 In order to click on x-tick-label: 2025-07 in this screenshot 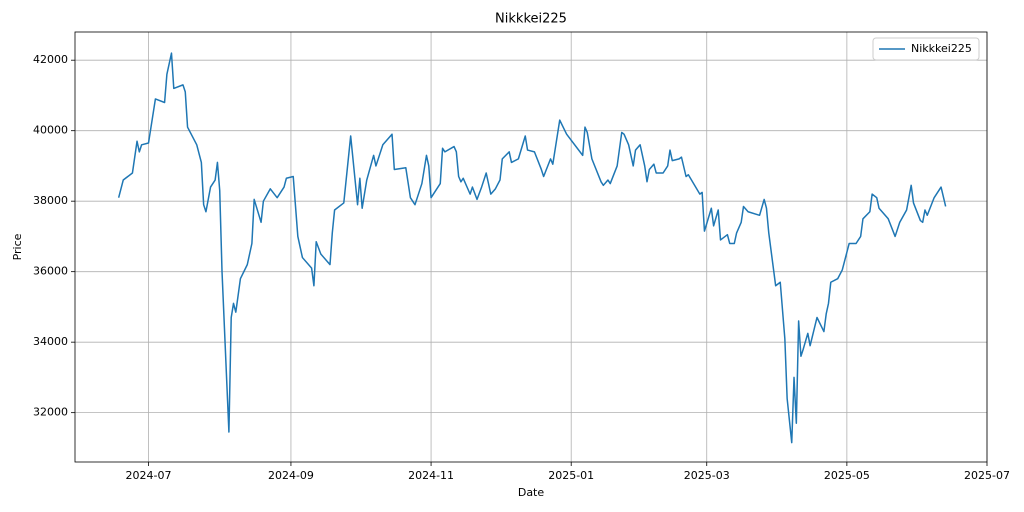, I will do `click(987, 475)`.